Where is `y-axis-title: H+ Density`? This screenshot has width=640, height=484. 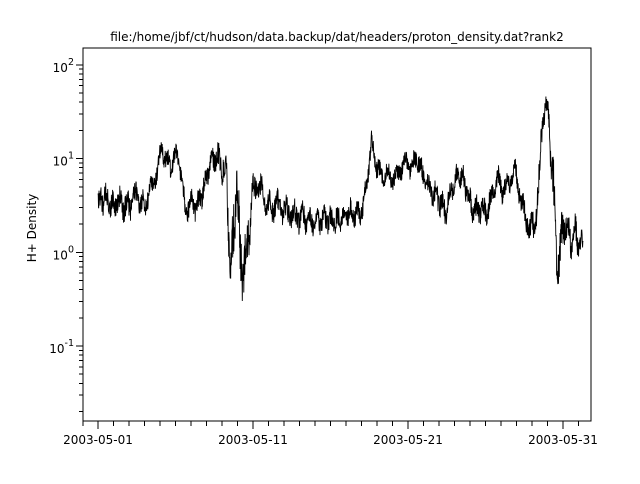
y-axis-title: H+ Density is located at coordinates (32, 228).